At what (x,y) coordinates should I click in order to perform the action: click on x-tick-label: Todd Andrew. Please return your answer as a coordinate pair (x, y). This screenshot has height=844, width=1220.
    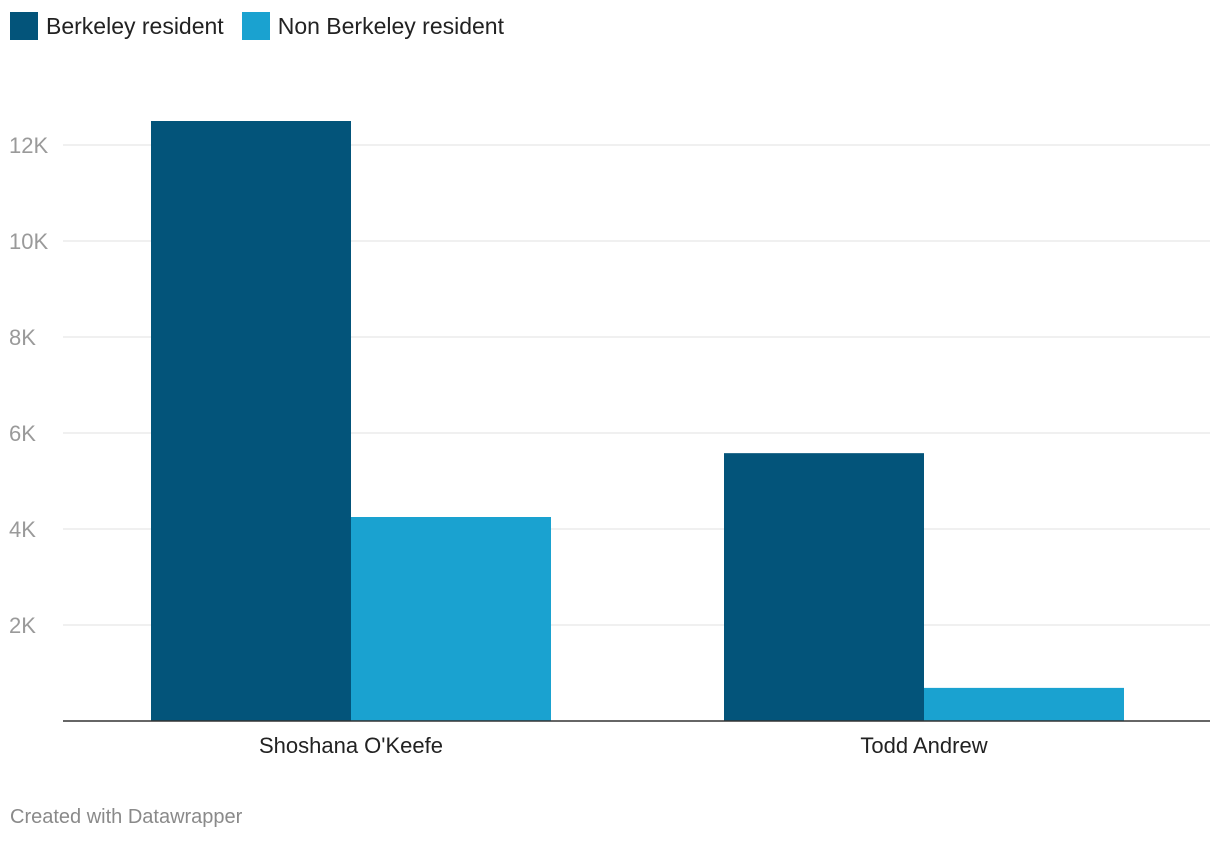
    Looking at the image, I should click on (923, 745).